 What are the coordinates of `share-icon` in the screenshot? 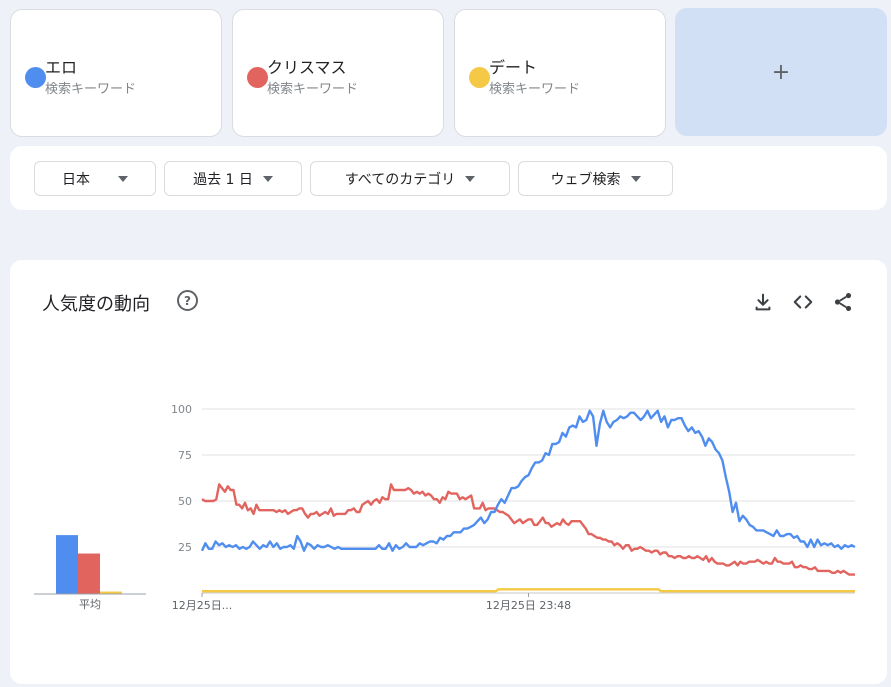 It's located at (843, 302).